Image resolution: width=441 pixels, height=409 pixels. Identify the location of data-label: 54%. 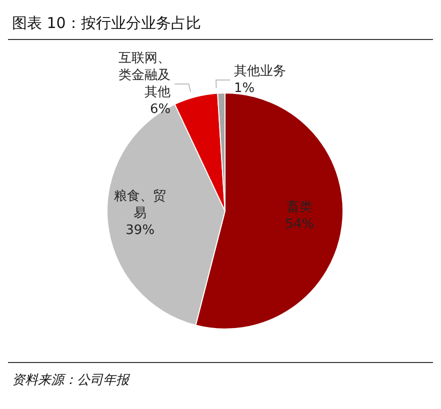
(299, 224).